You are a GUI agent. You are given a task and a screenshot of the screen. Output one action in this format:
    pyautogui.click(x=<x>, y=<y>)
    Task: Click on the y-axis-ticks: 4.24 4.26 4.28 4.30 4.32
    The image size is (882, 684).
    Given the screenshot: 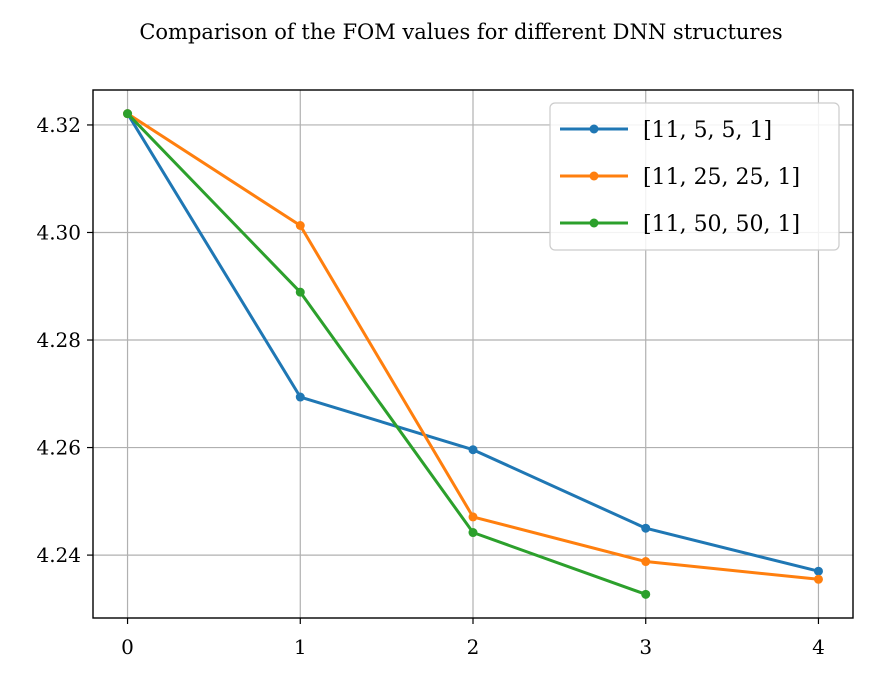 What is the action you would take?
    pyautogui.click(x=64, y=340)
    